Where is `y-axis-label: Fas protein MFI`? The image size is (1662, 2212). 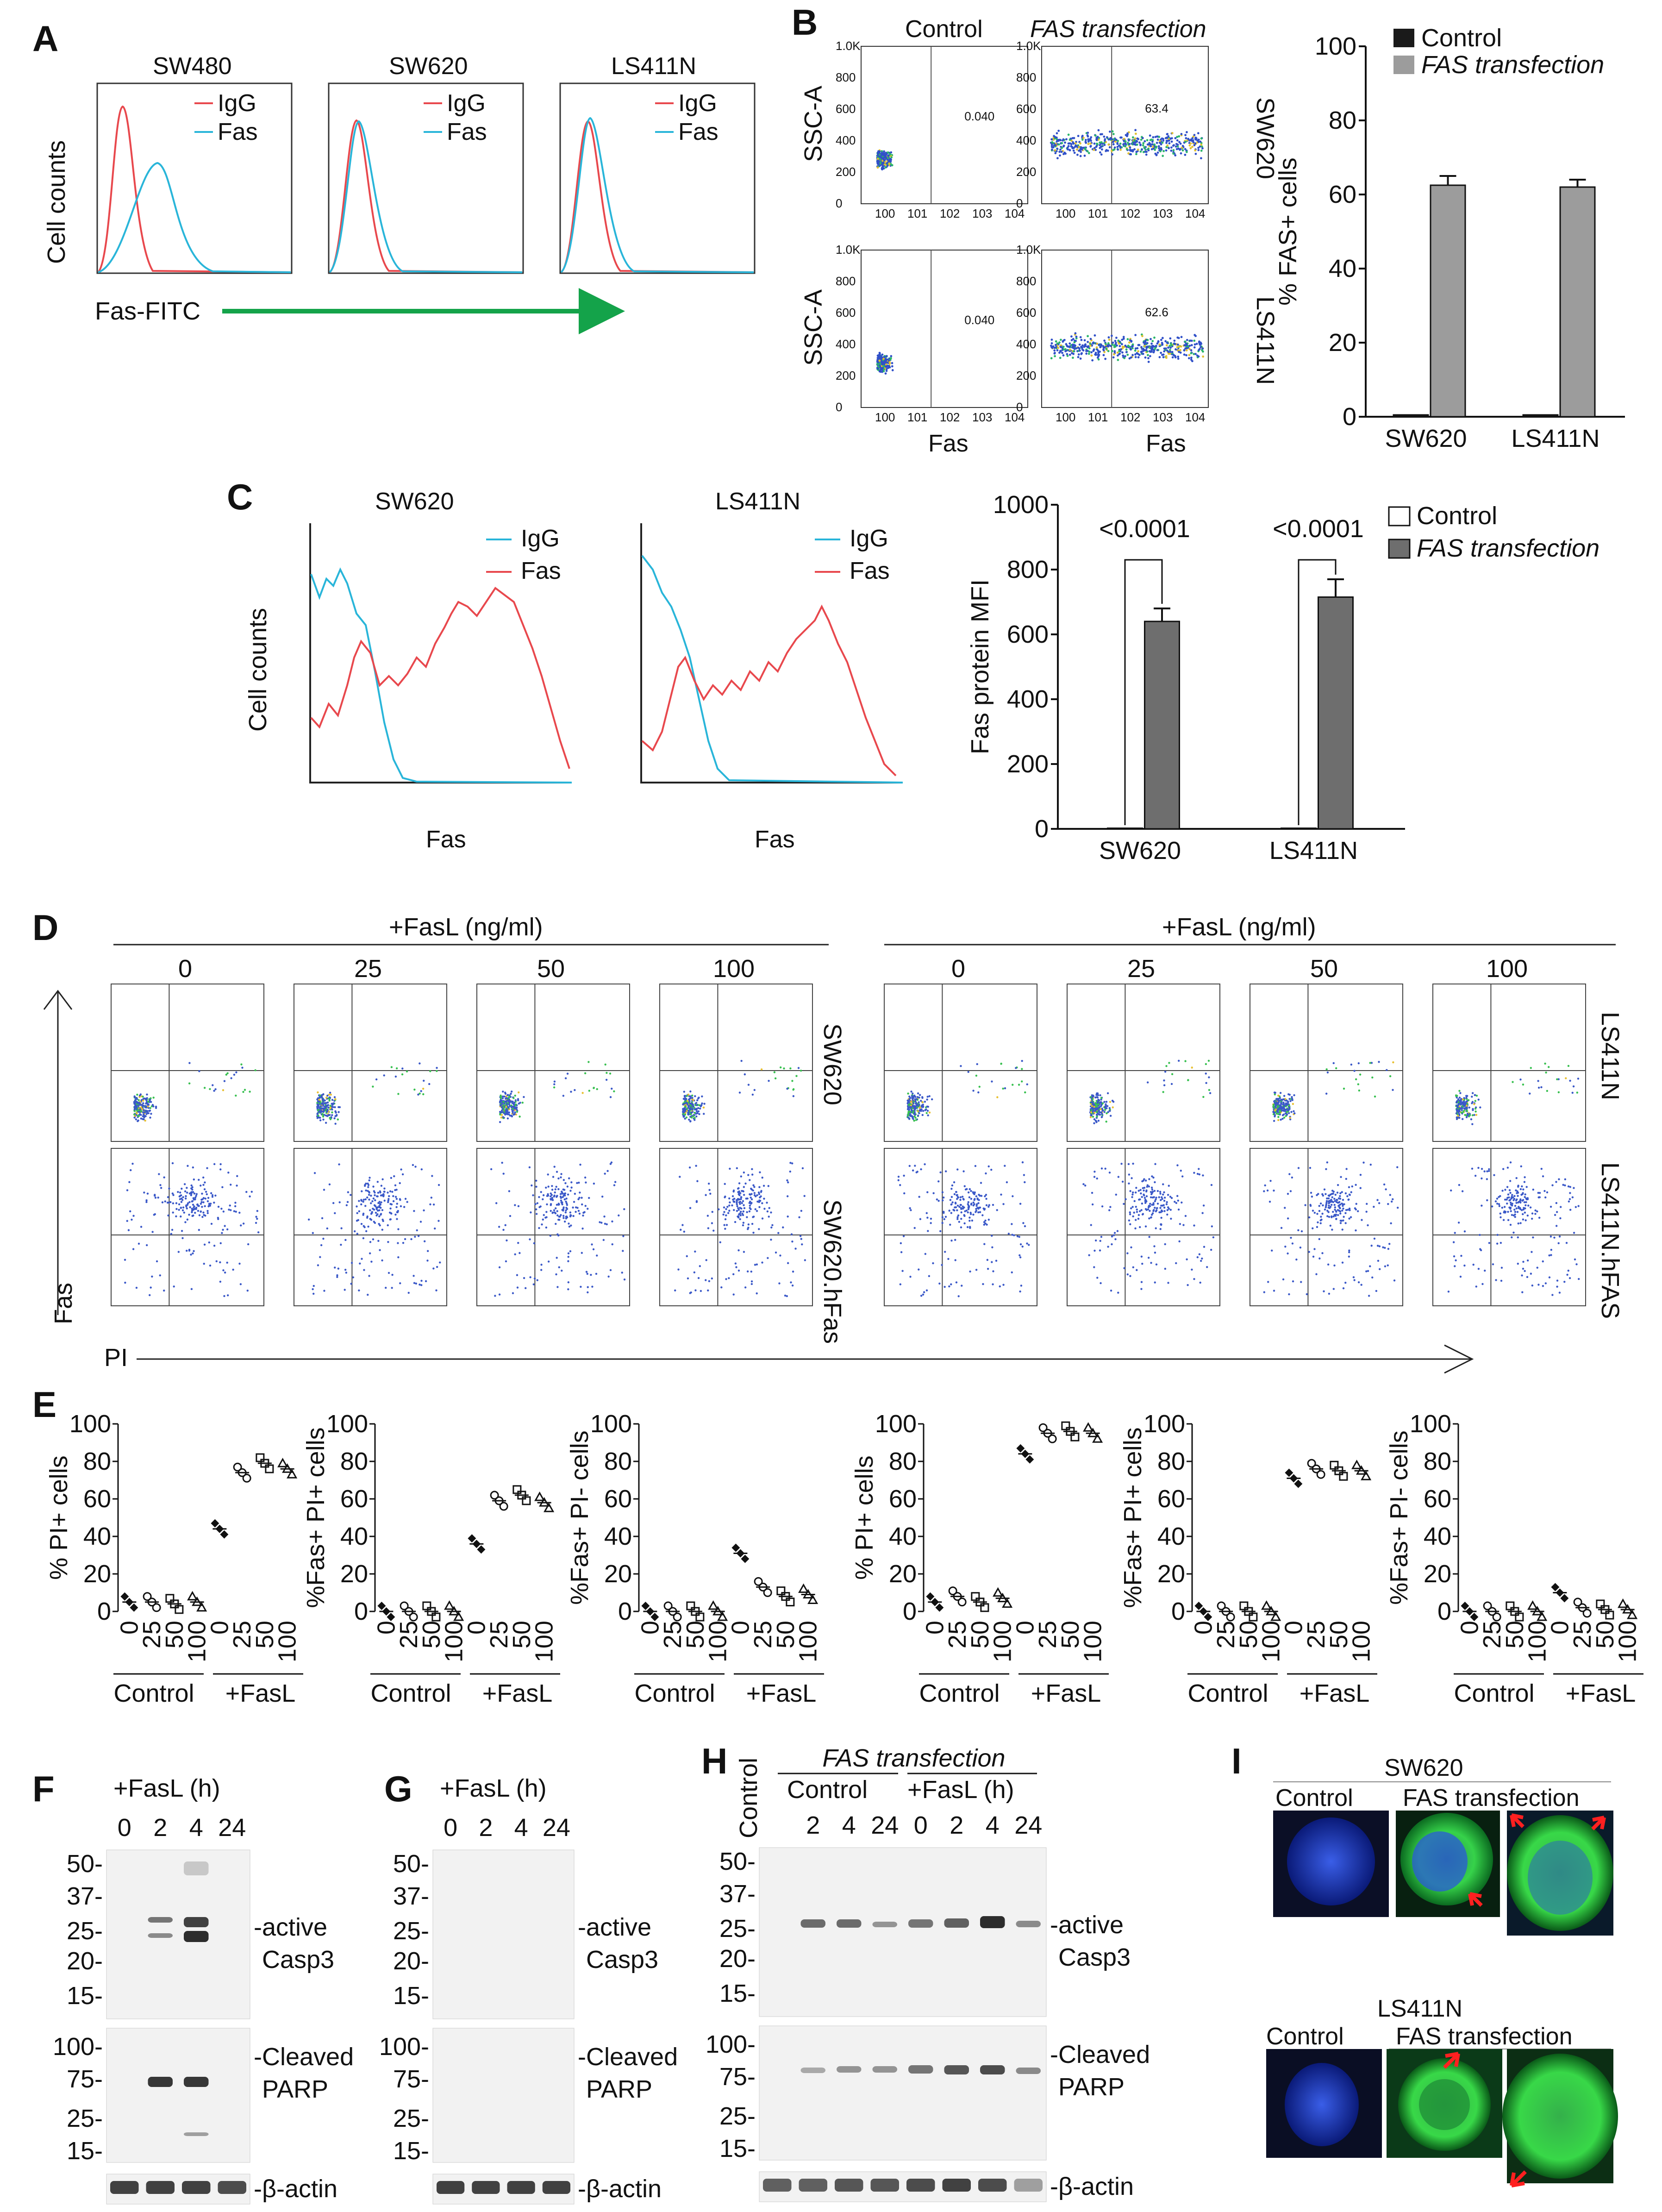 y-axis-label: Fas protein MFI is located at coordinates (980, 666).